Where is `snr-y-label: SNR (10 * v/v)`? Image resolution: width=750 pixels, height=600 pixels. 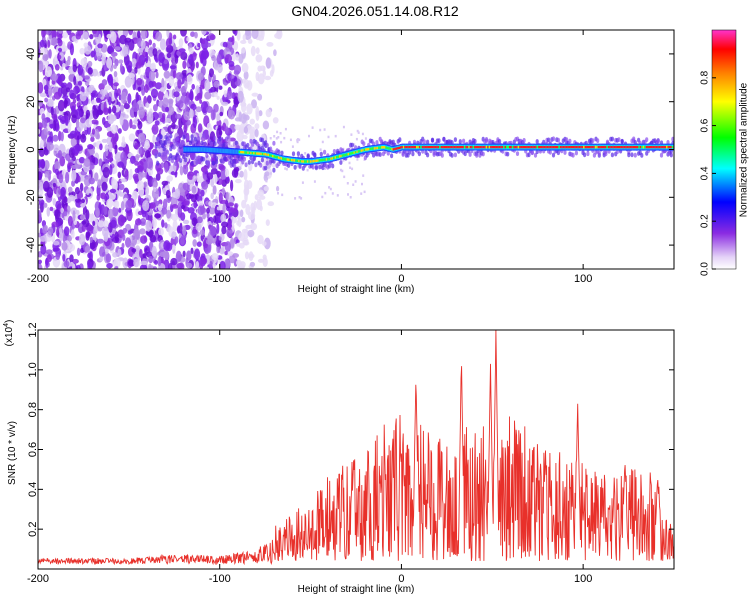 snr-y-label: SNR (10 * v/v) is located at coordinates (12, 453).